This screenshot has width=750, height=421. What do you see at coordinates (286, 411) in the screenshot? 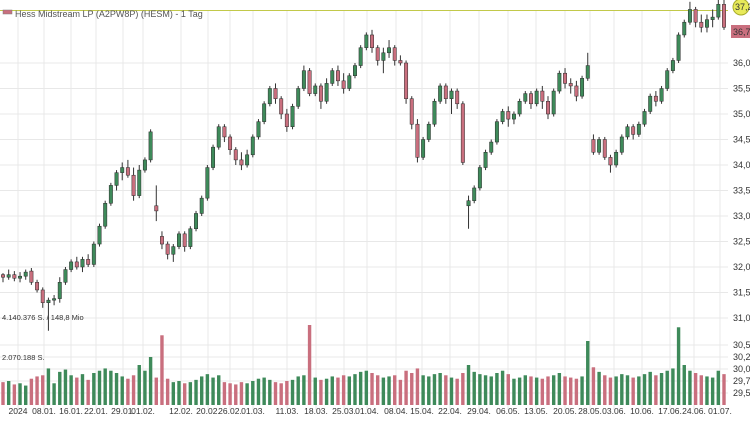
I see `x-tick-label: 11.03.` at bounding box center [286, 411].